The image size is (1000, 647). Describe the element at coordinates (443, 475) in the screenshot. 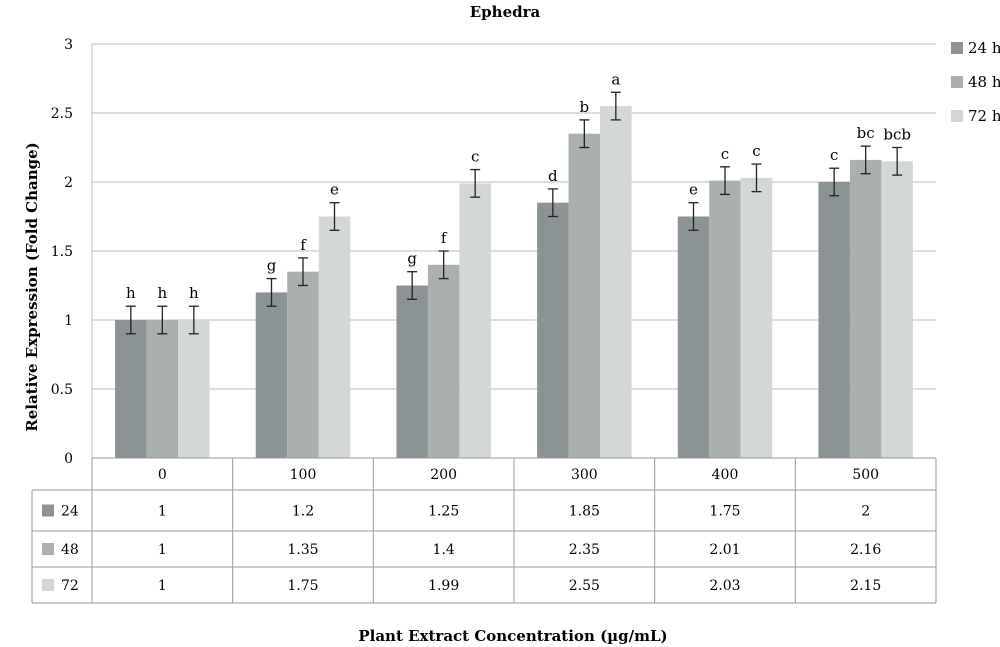

I see `x-tick-label: 200` at that location.